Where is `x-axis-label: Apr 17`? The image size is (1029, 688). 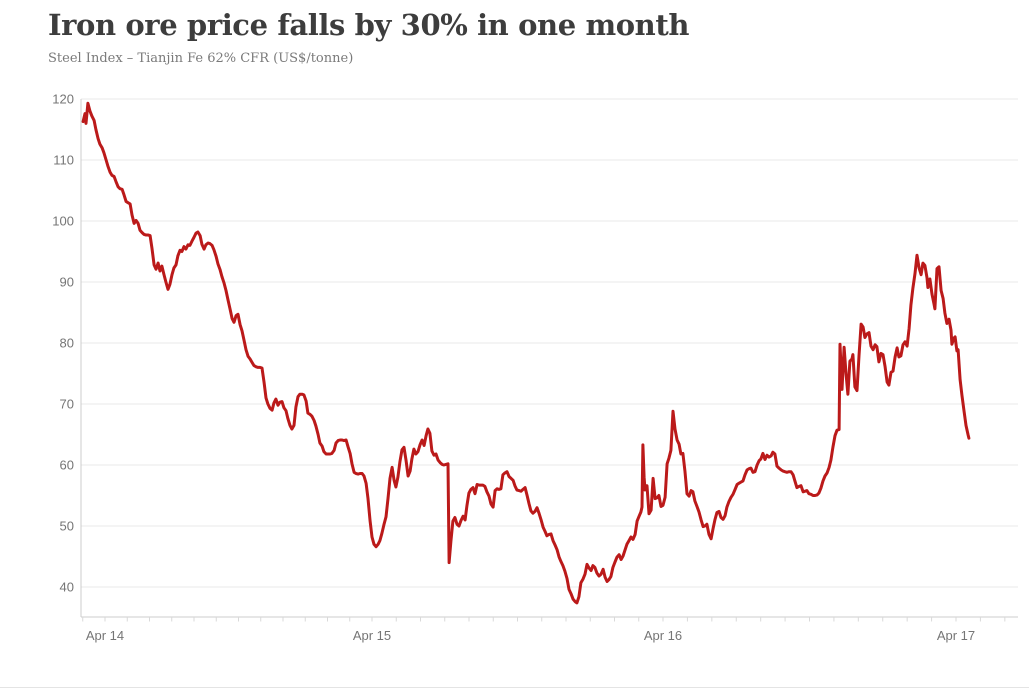 x-axis-label: Apr 17 is located at coordinates (956, 635).